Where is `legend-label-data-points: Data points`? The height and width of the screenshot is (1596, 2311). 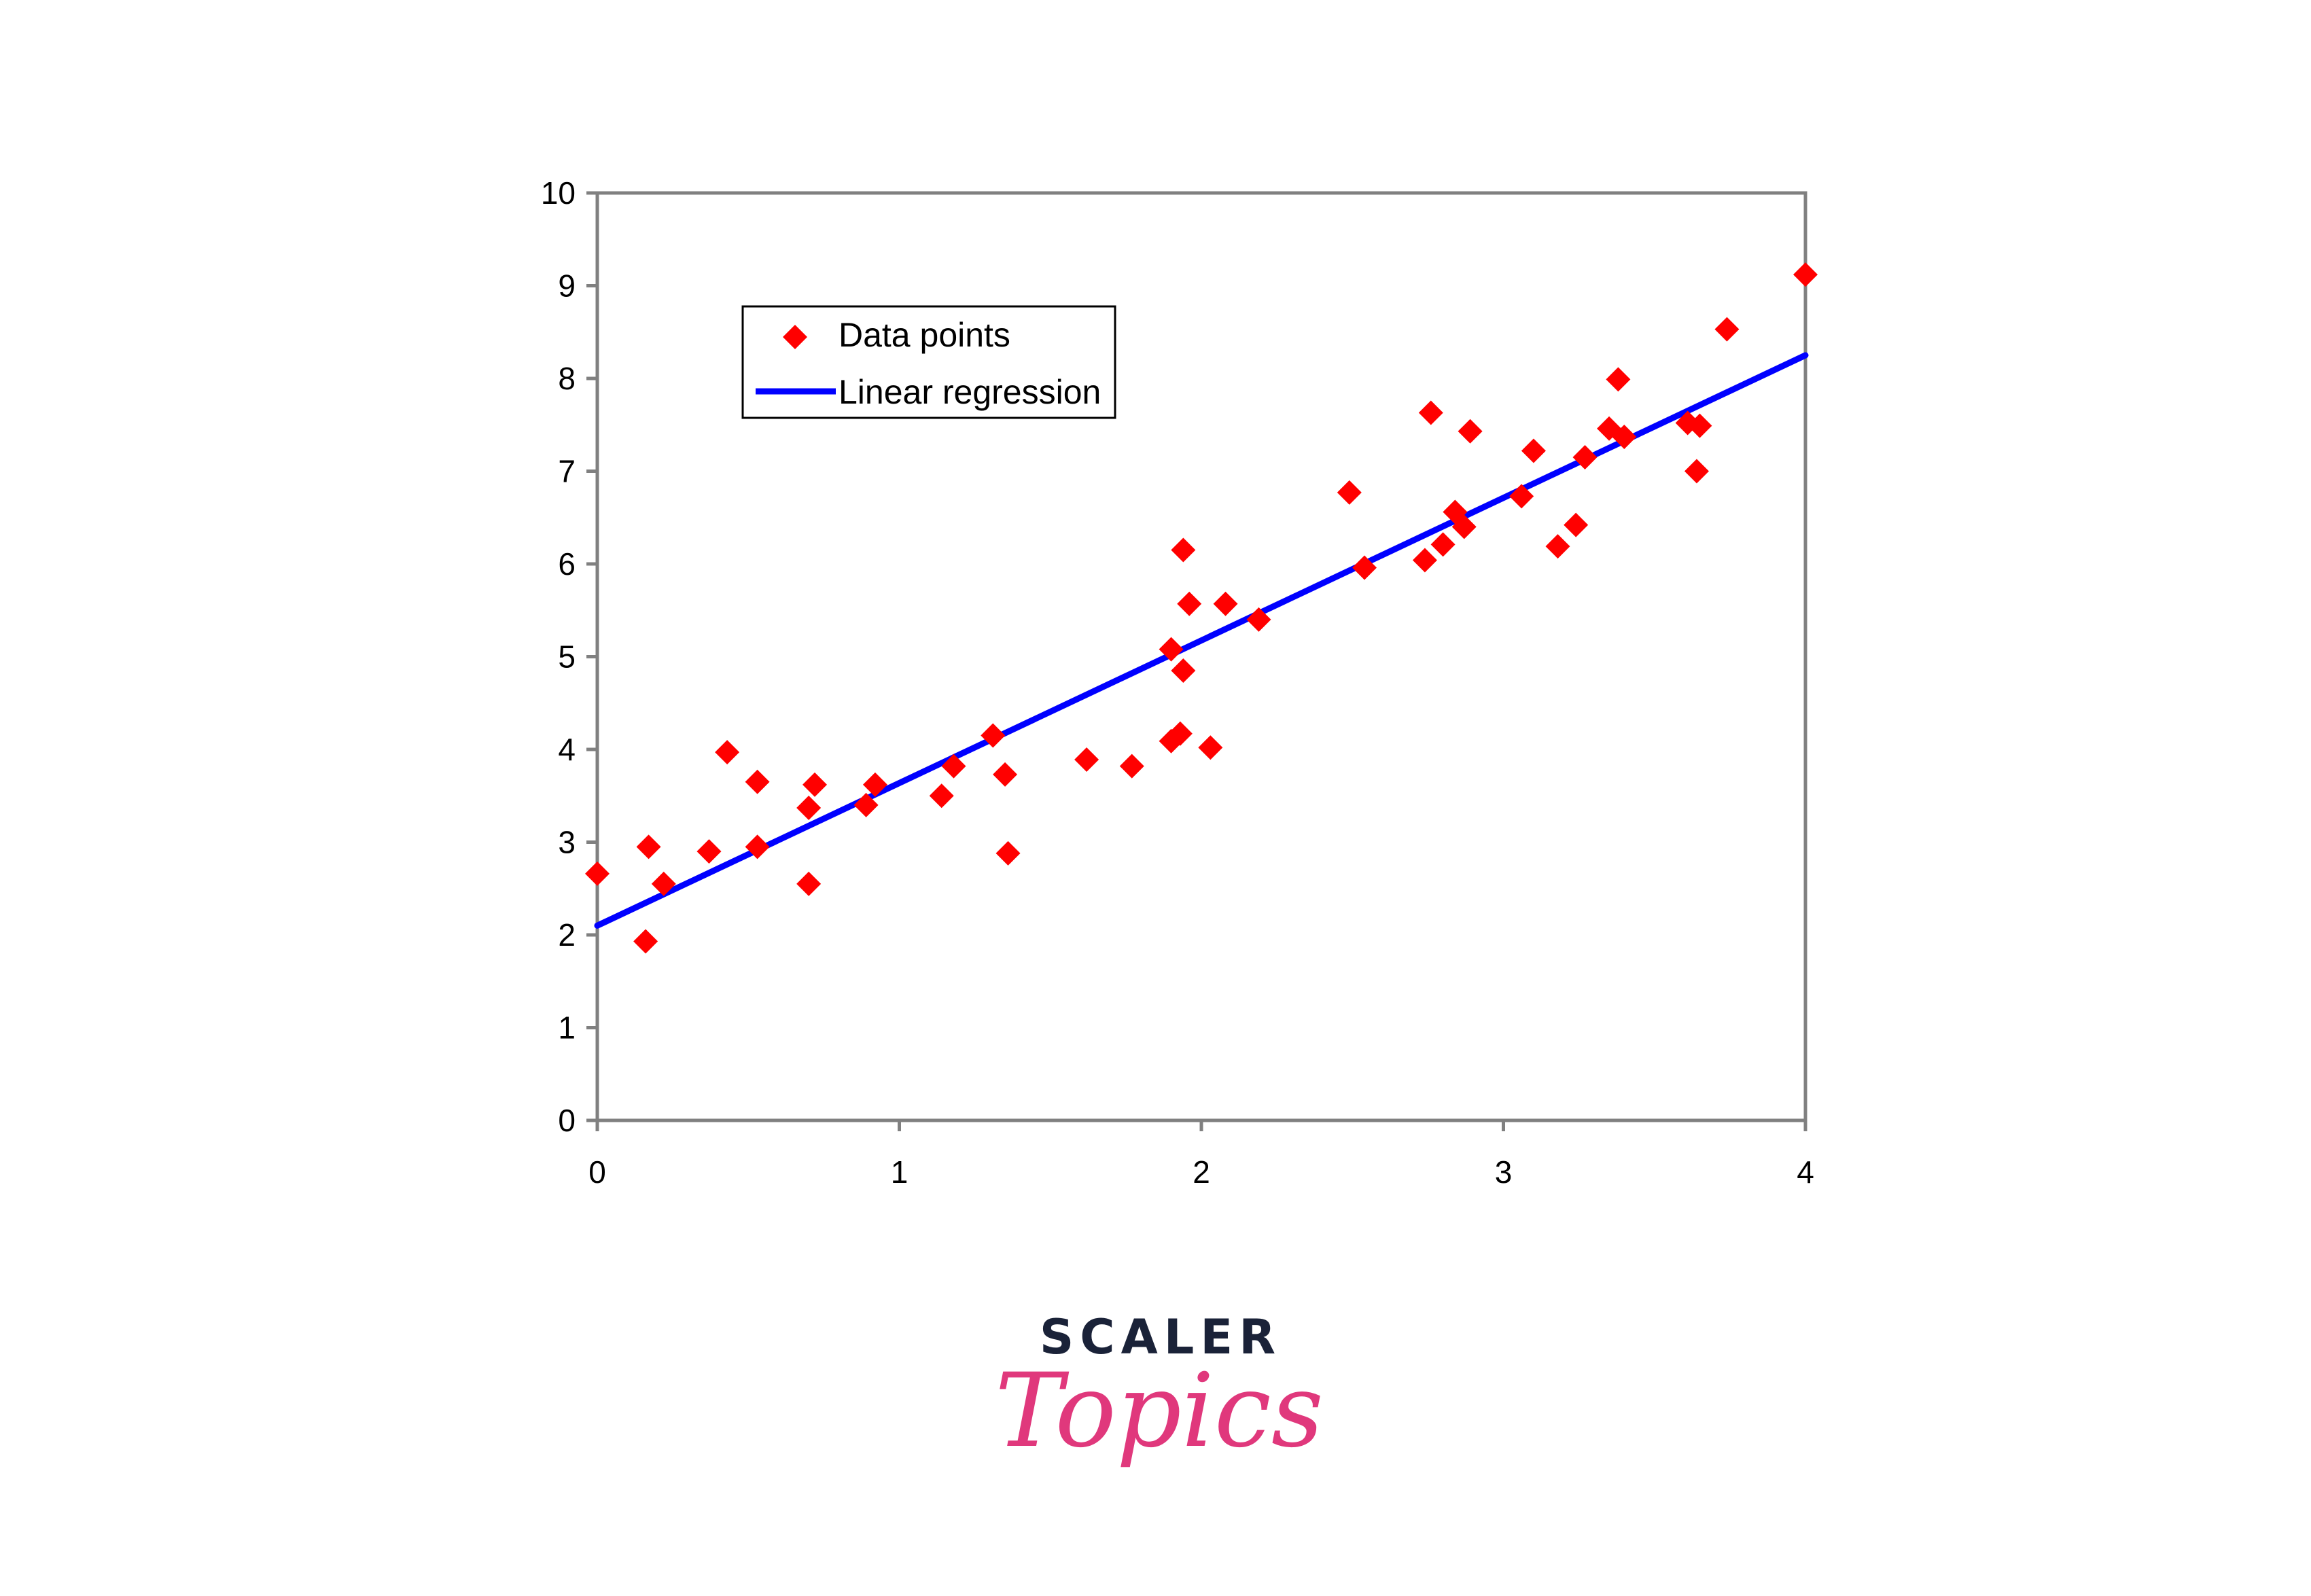 legend-label-data-points: Data points is located at coordinates (924, 335).